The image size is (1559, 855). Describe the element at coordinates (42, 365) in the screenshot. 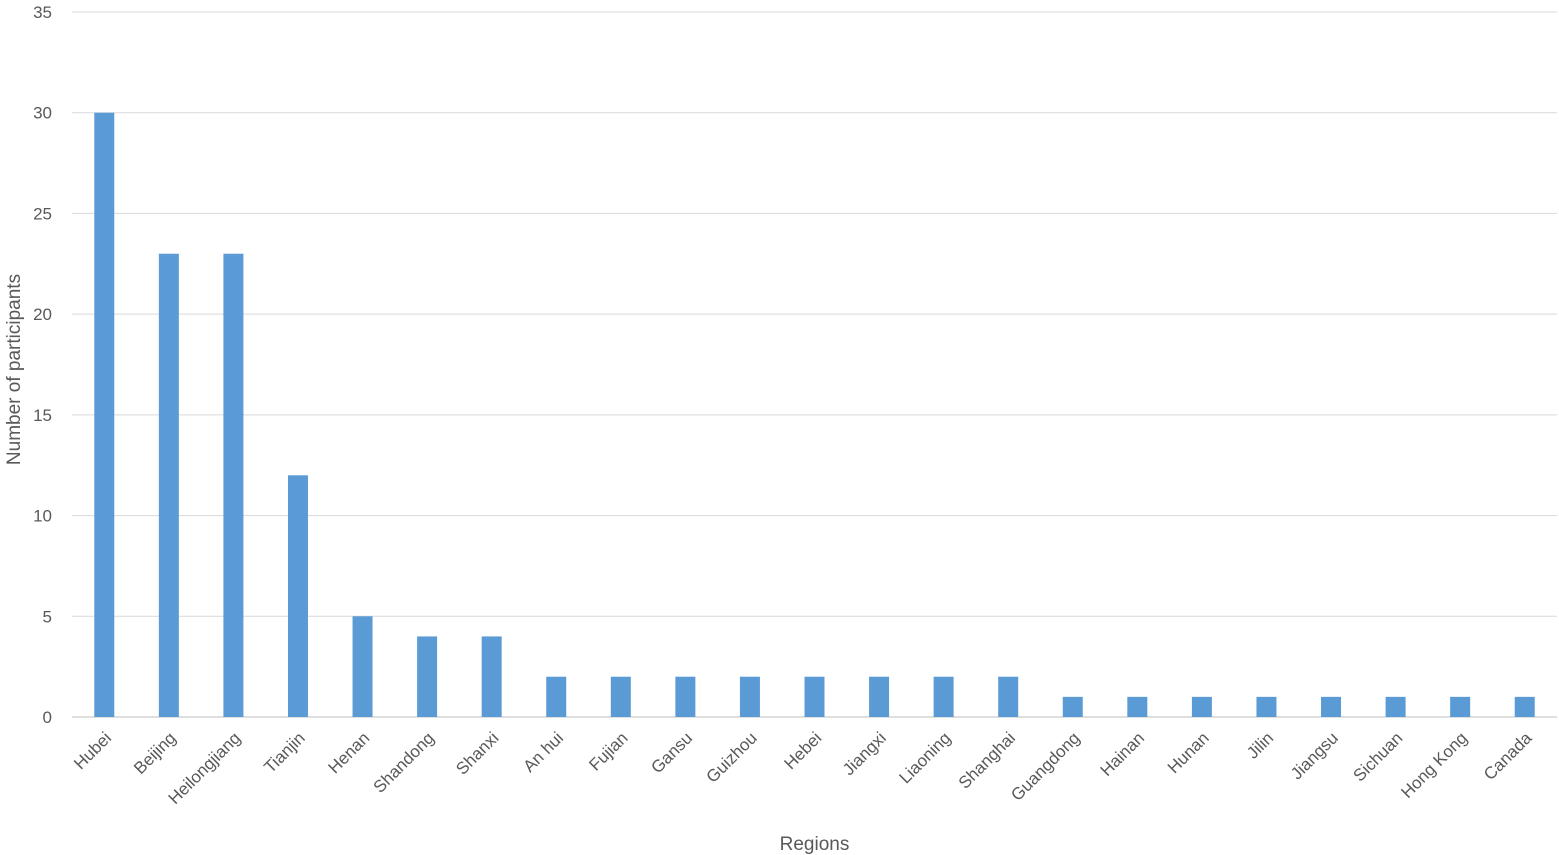

I see `y-axis-ticks: 0 5 10 15 20 25 30 35` at that location.